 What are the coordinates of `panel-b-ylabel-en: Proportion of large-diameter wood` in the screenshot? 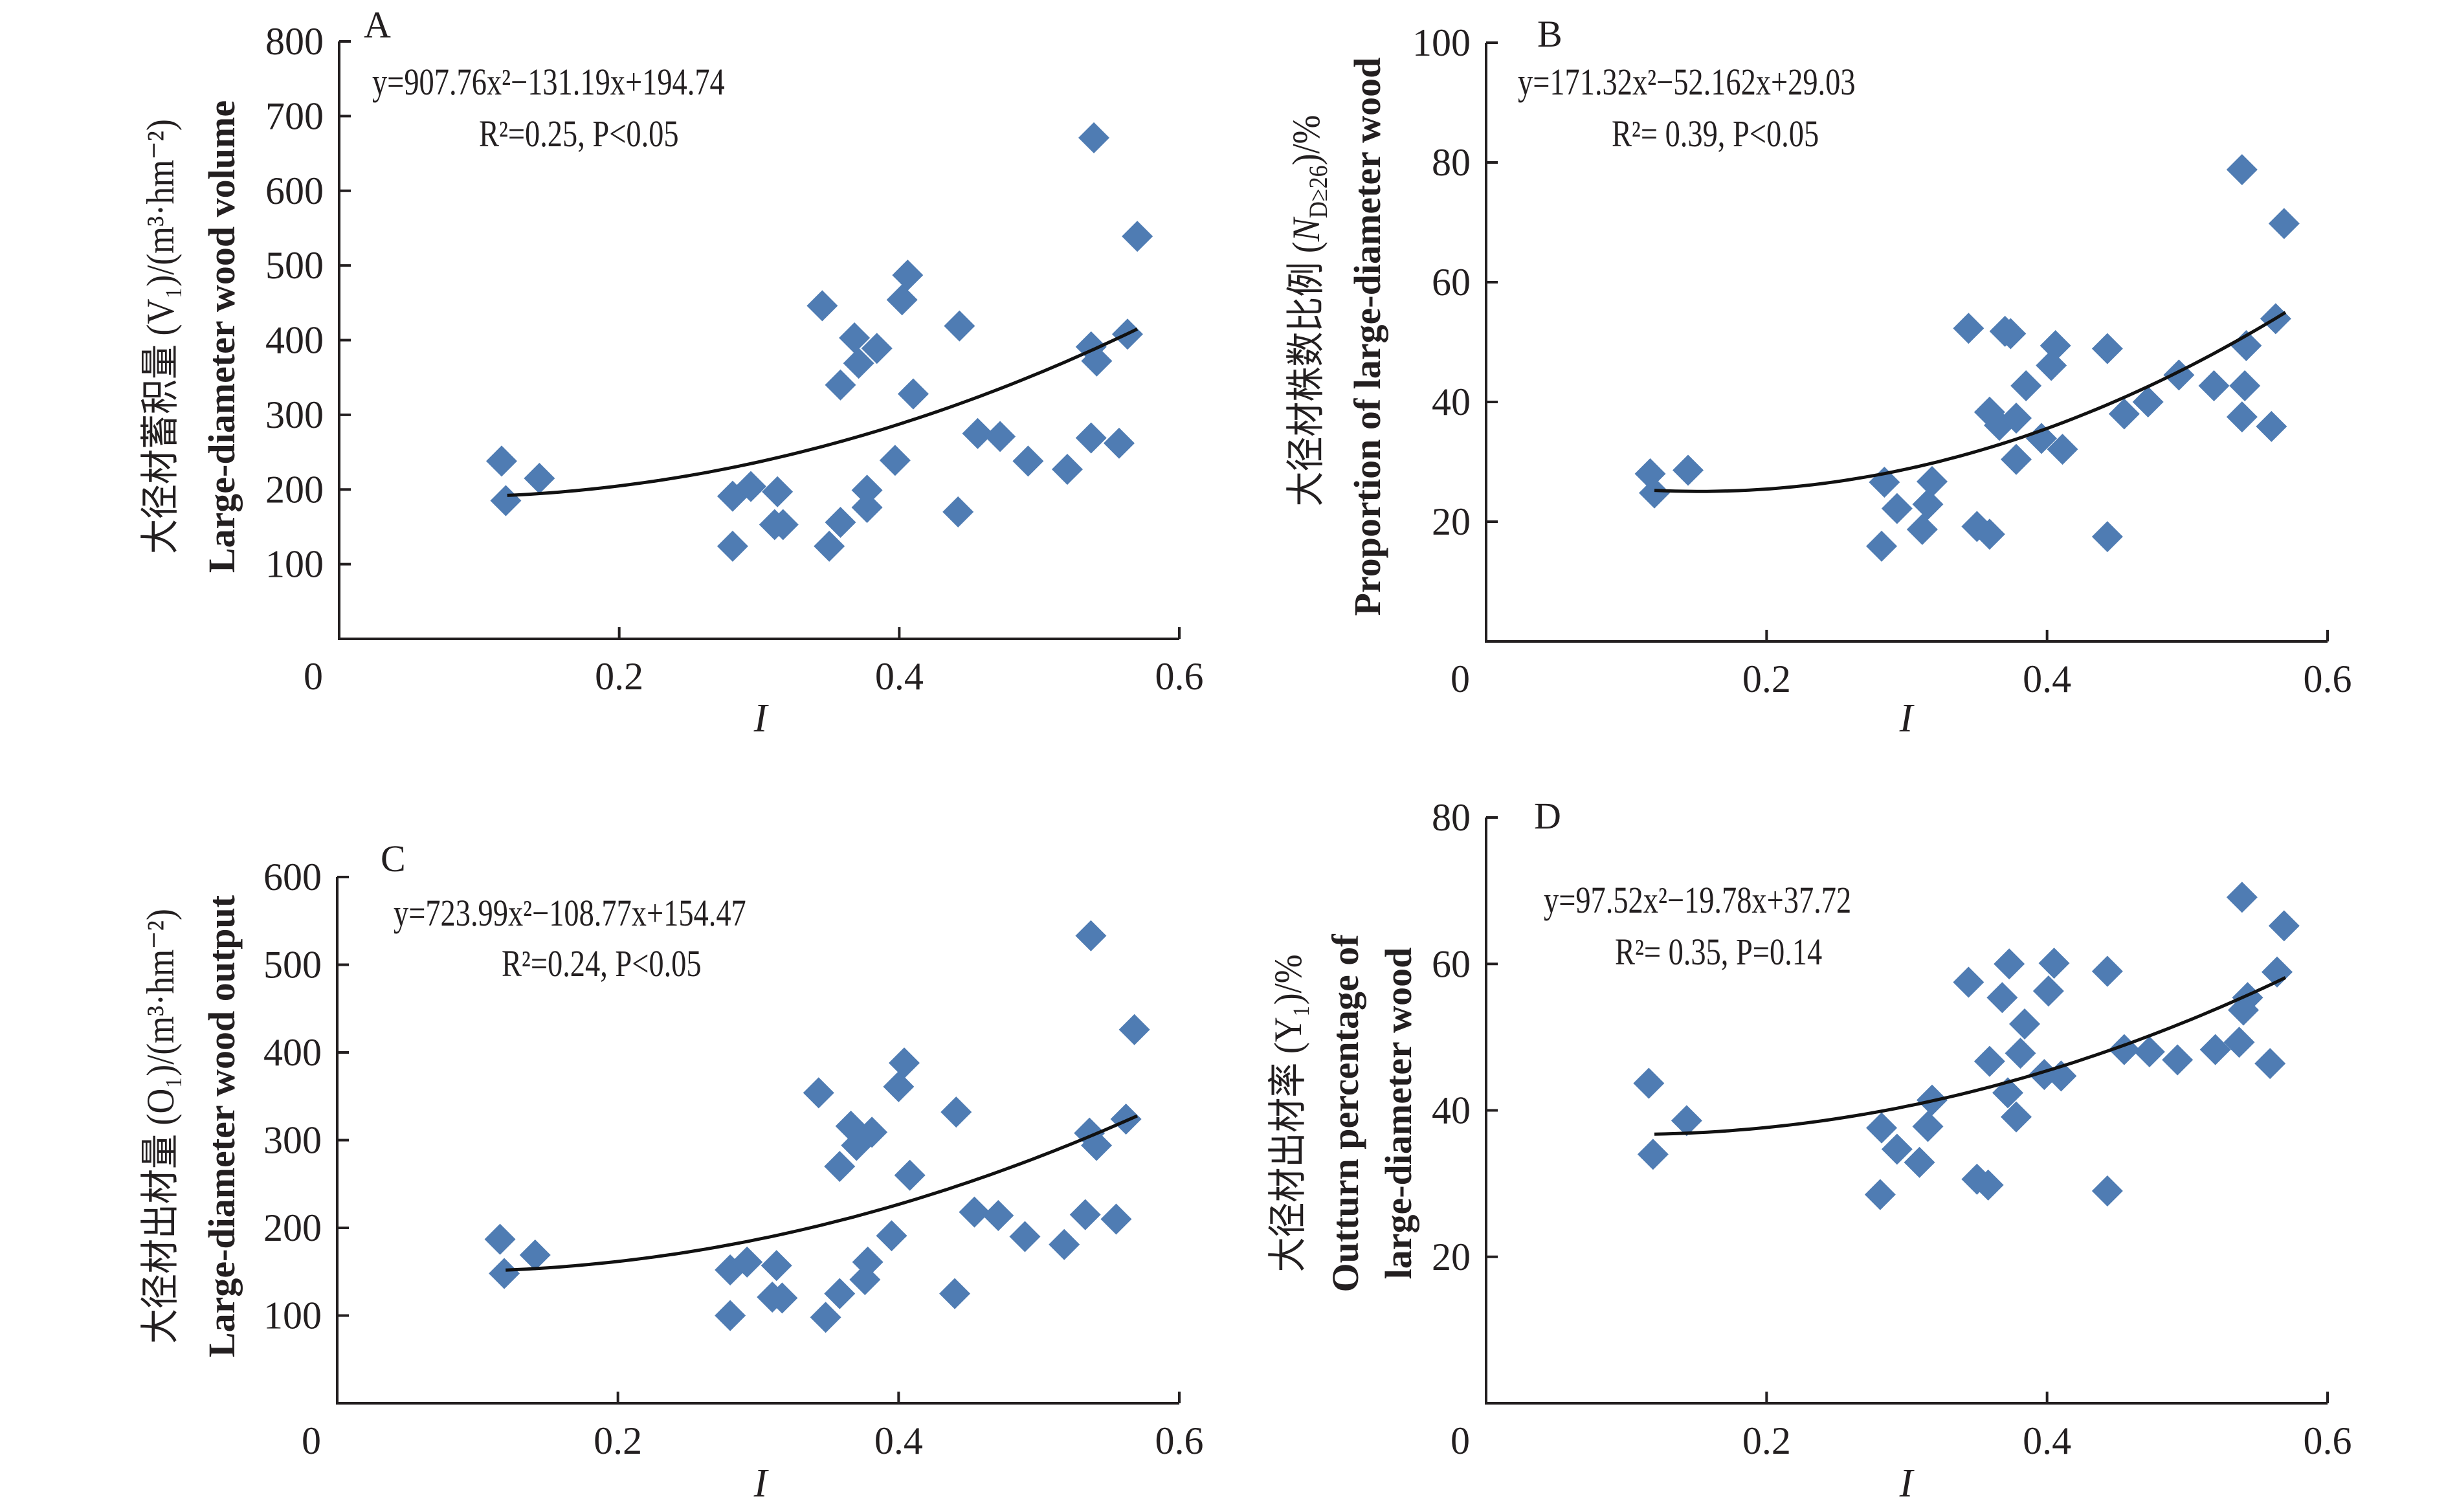 It's located at (1367, 337).